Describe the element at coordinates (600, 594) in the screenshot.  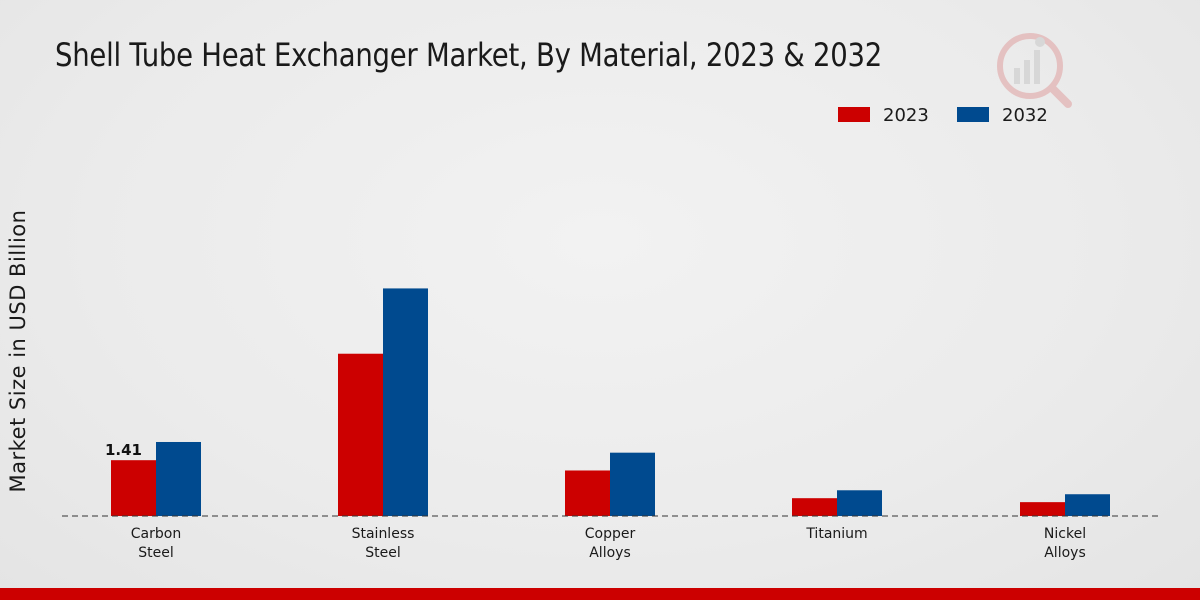
I see `footer-accent-bar` at that location.